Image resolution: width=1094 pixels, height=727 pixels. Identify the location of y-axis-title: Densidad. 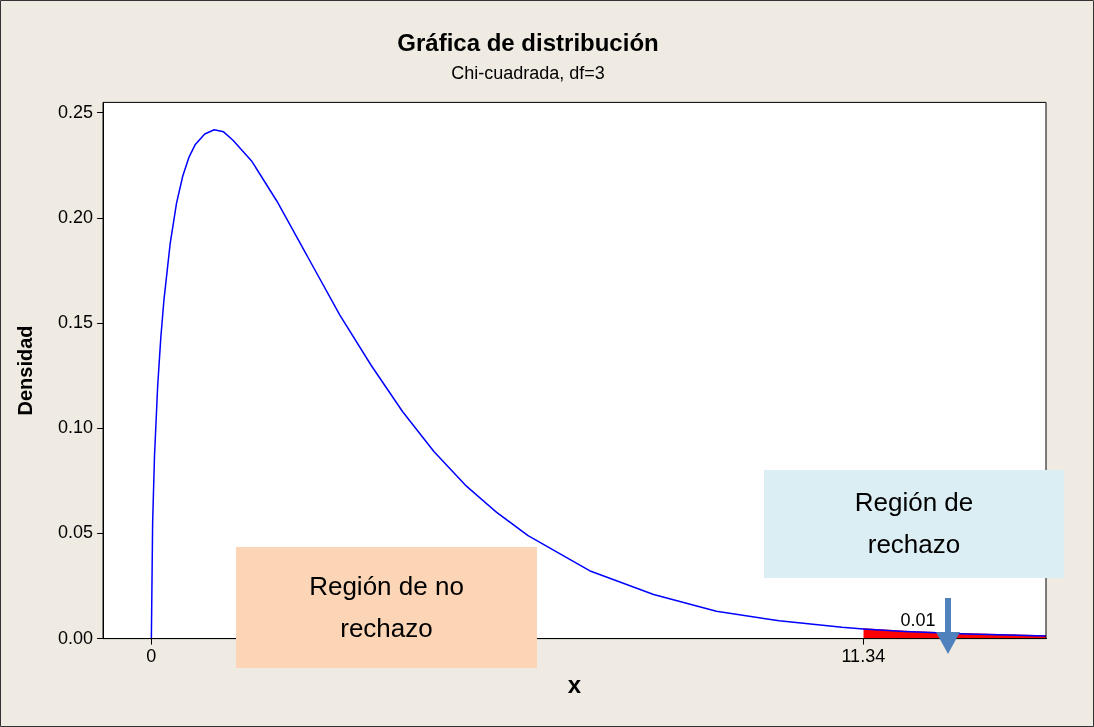
(24, 370).